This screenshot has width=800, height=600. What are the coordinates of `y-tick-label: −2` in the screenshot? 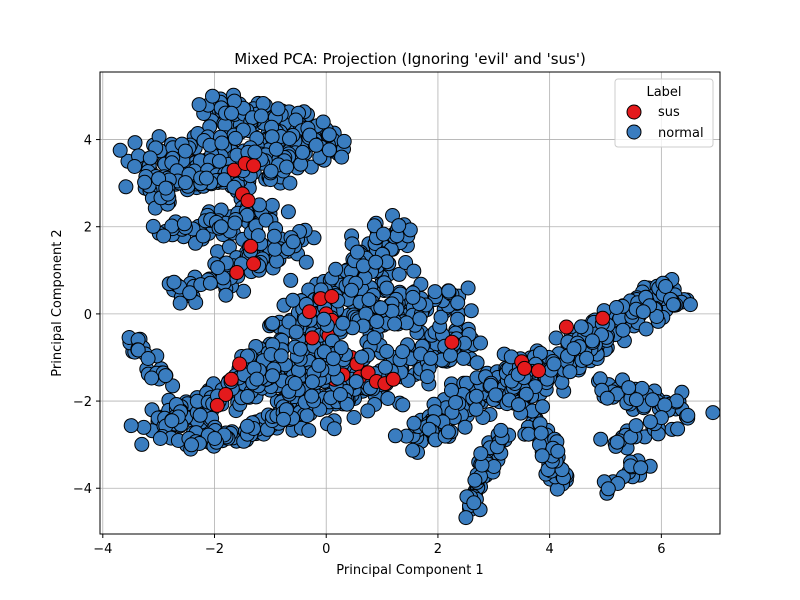 It's located at (82, 402).